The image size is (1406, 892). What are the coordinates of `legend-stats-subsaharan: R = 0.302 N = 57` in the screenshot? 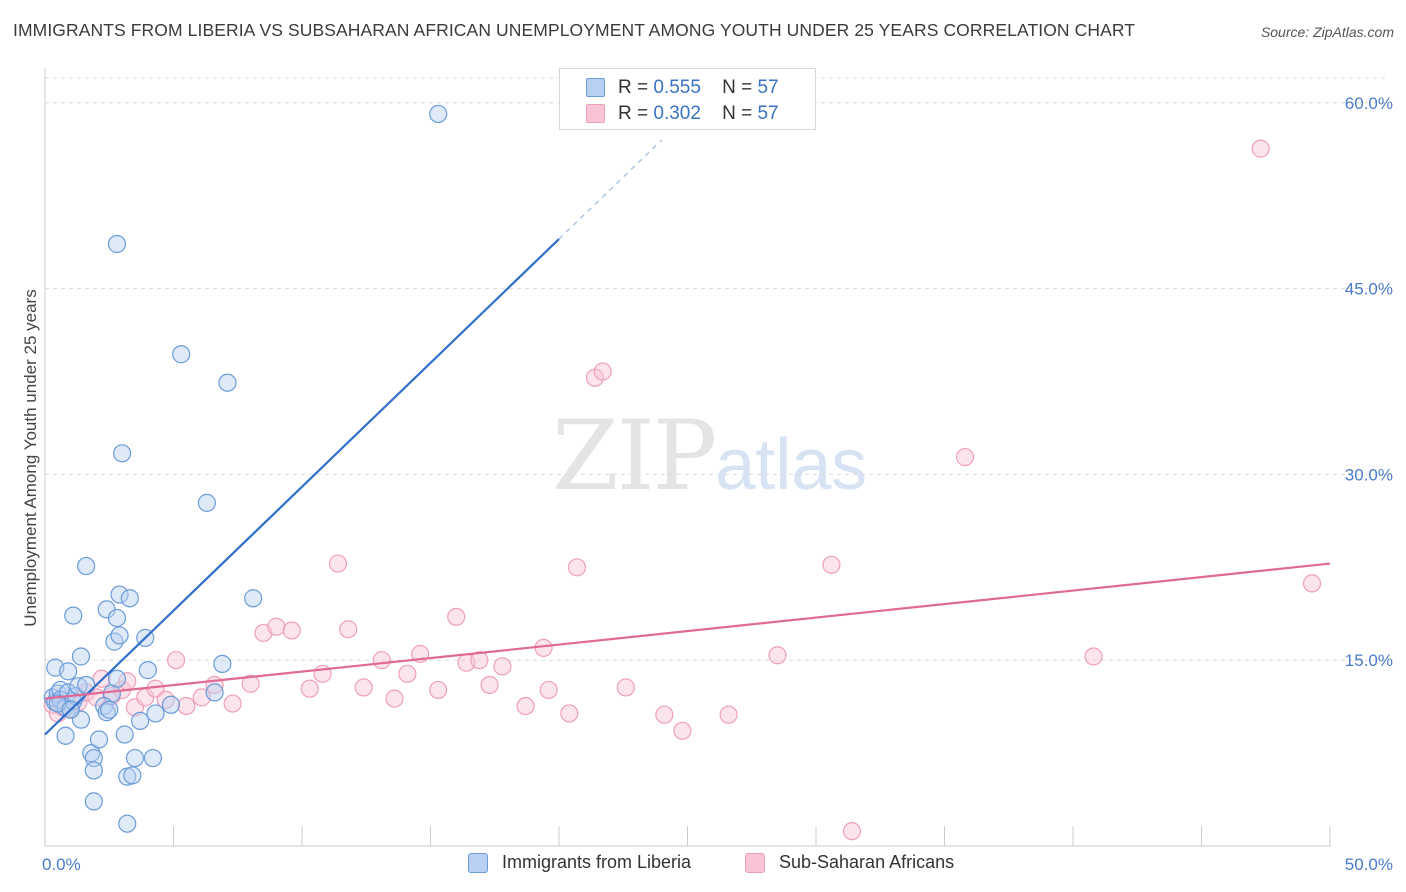 It's located at (698, 114).